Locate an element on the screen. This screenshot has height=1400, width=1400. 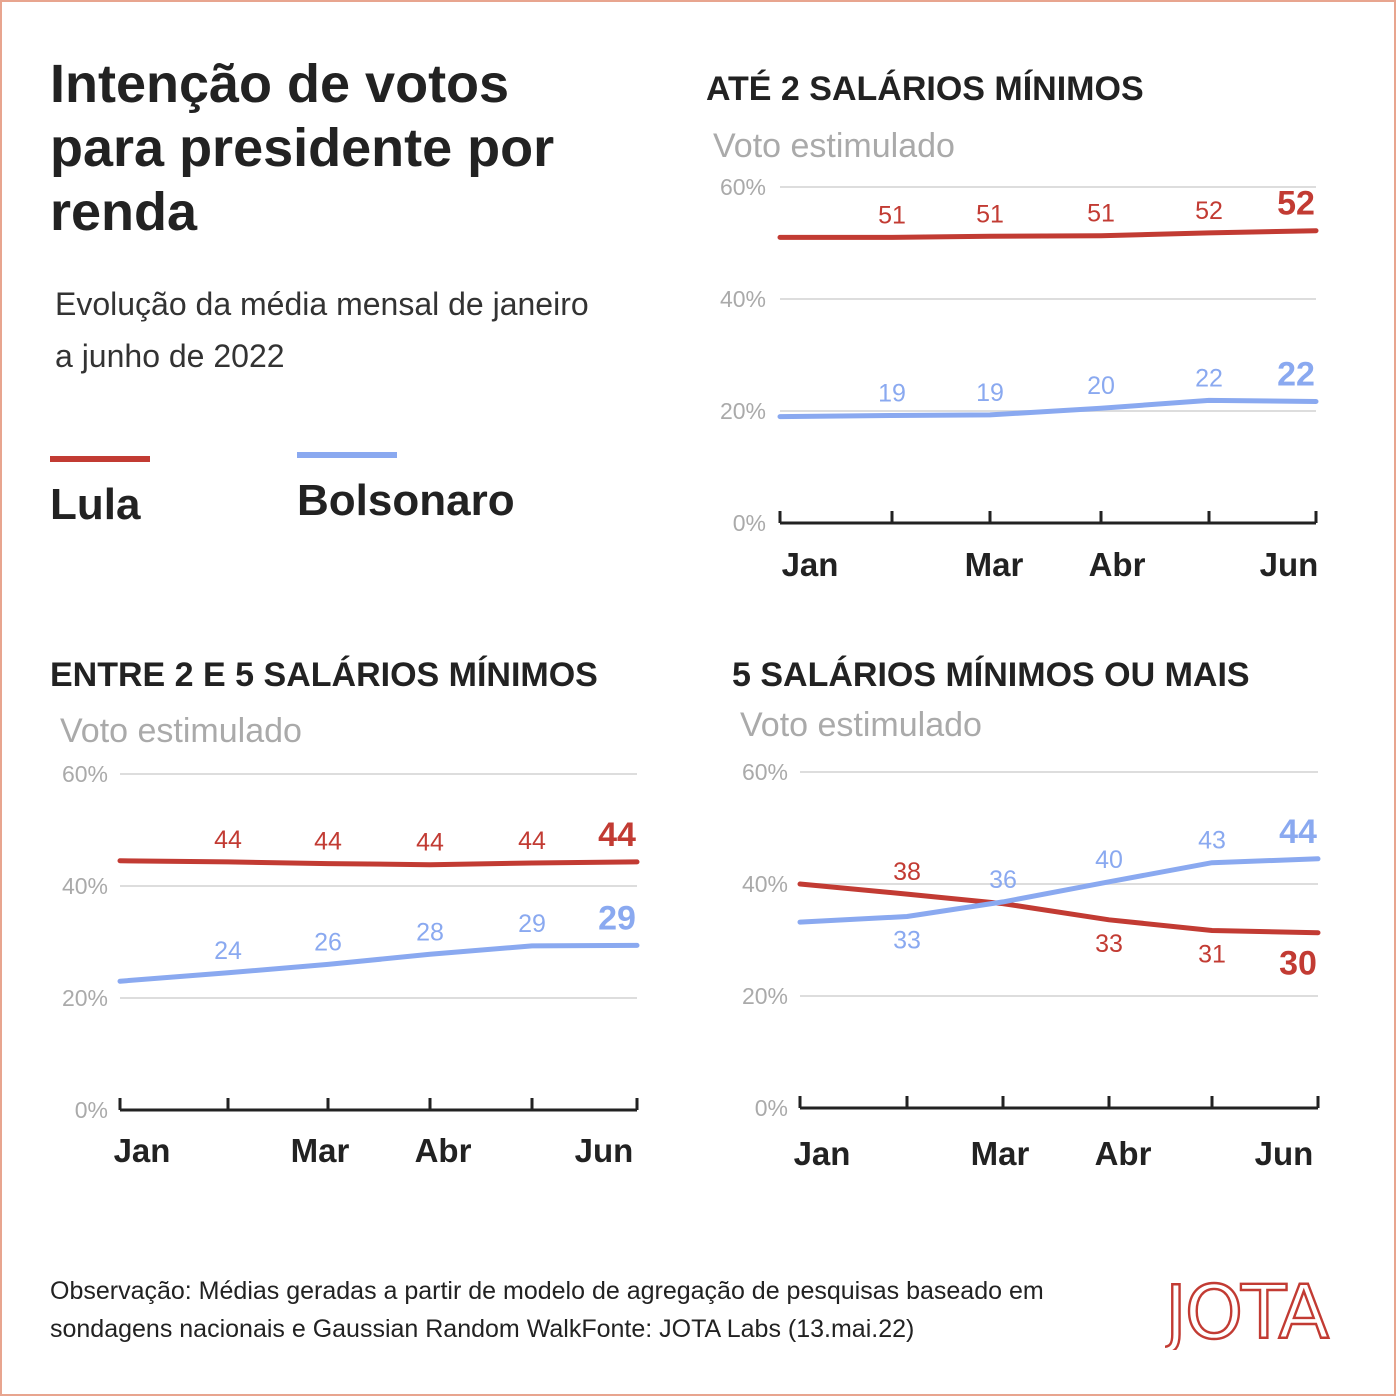
jota-logo: JOTA is located at coordinates (1249, 1310).